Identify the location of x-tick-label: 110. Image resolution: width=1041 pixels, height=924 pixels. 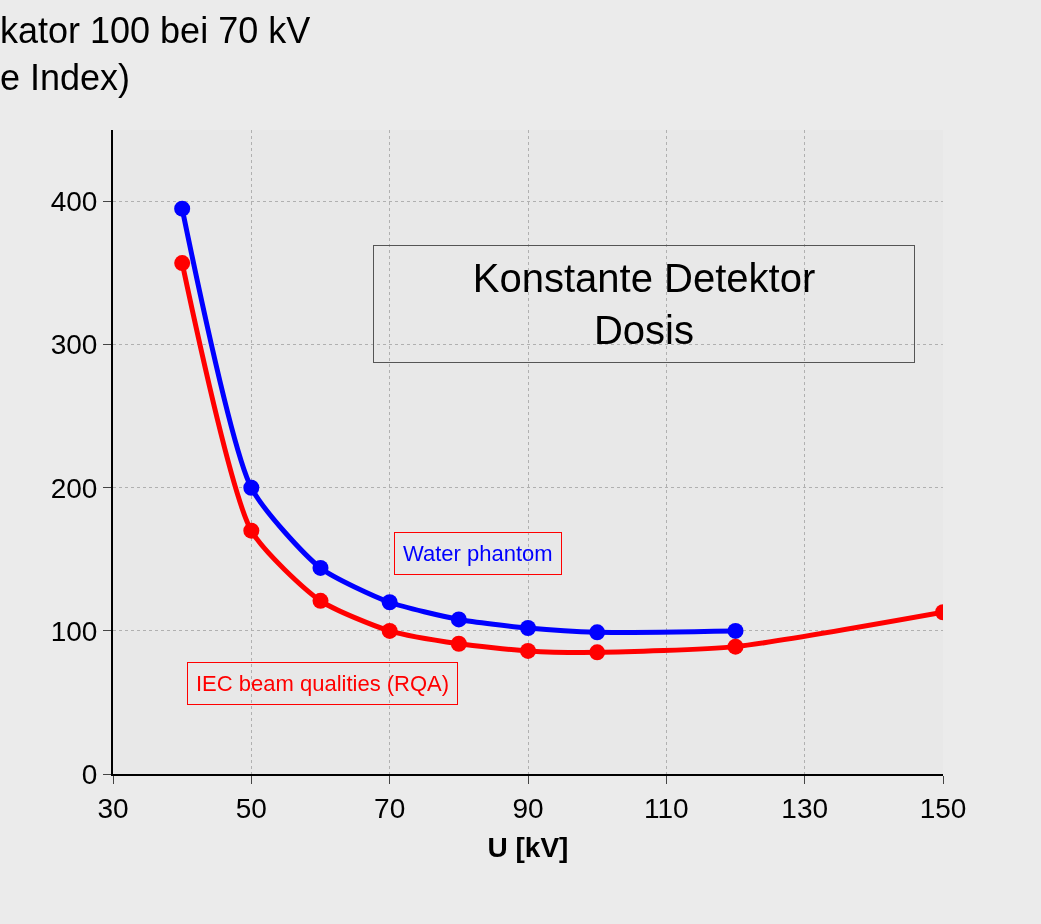
(666, 808).